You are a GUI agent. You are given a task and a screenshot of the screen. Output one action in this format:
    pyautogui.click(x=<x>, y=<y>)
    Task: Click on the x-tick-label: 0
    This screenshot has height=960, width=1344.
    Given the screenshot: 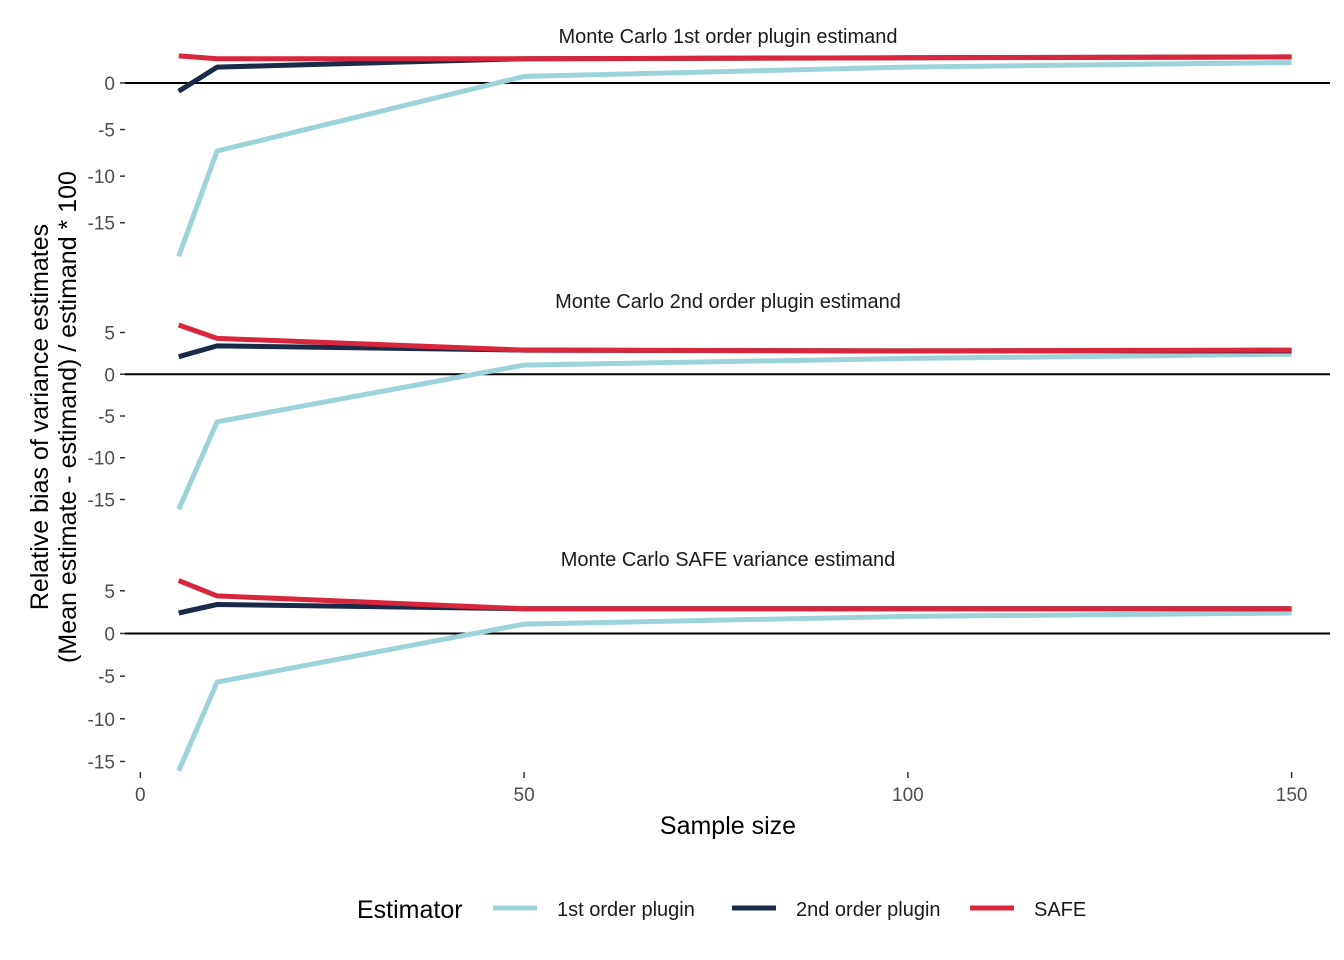 What is the action you would take?
    pyautogui.click(x=140, y=795)
    